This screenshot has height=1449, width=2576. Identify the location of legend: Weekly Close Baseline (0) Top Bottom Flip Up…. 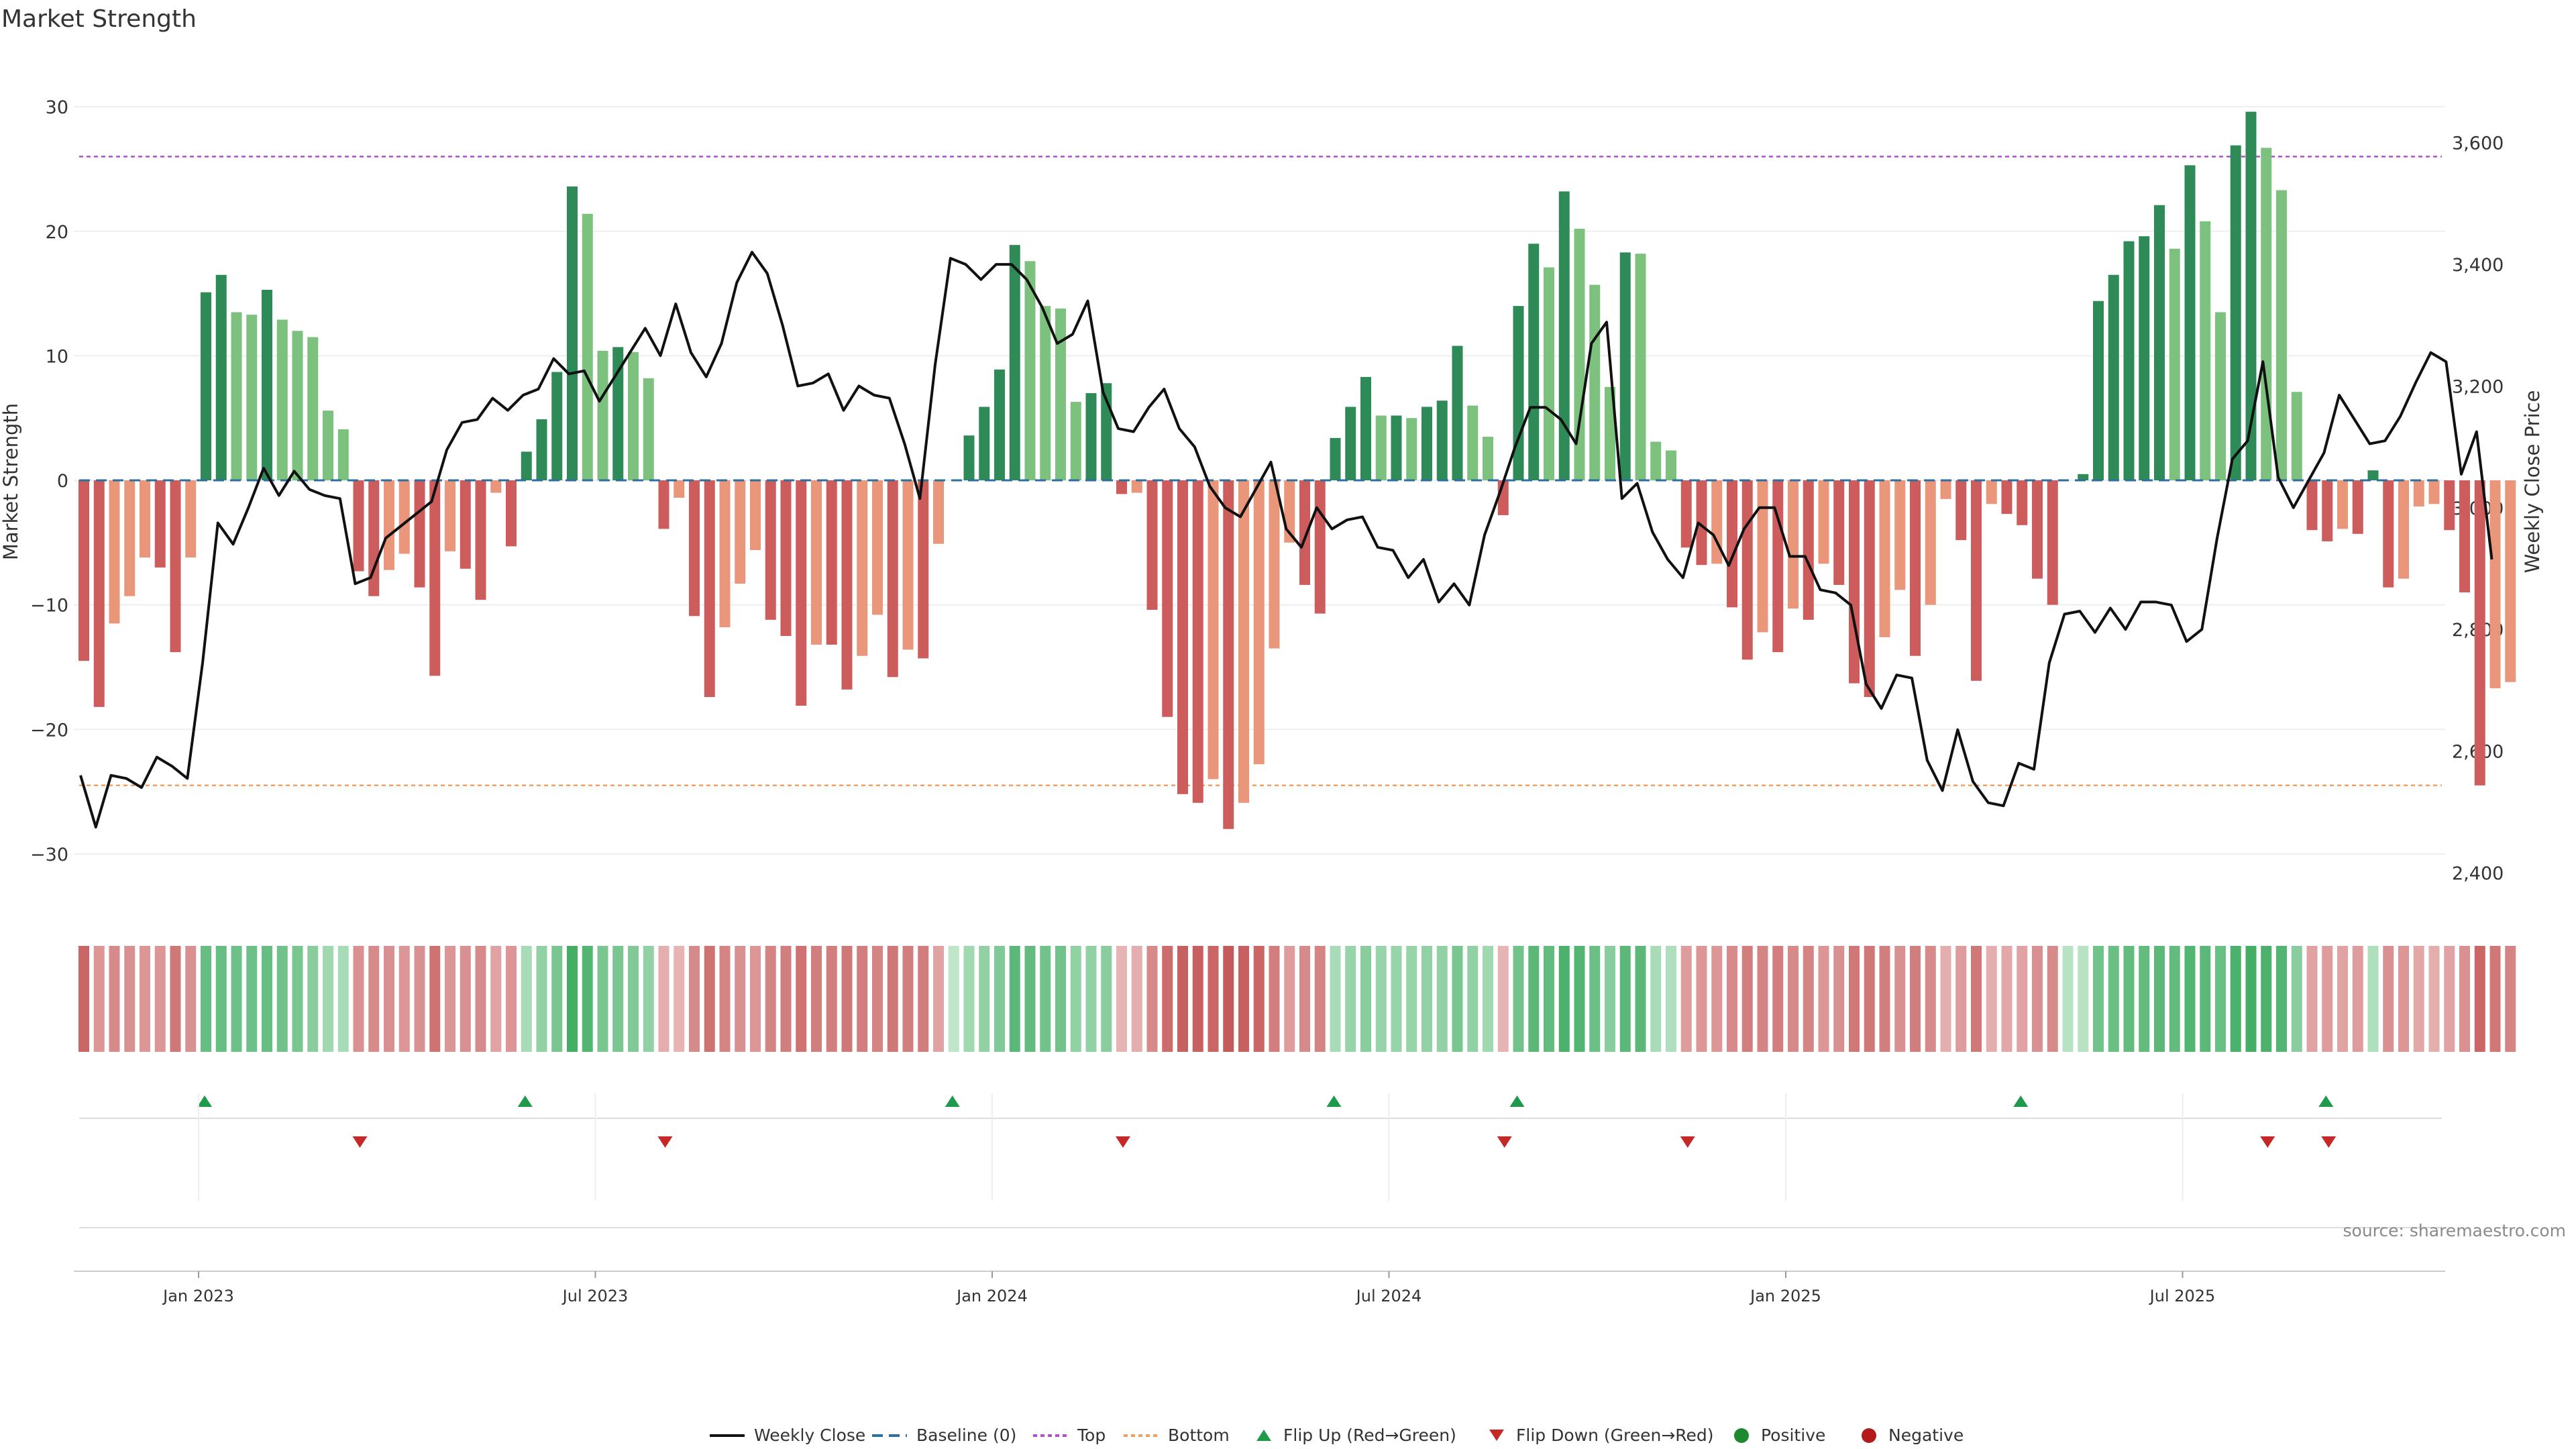
(1337, 1435).